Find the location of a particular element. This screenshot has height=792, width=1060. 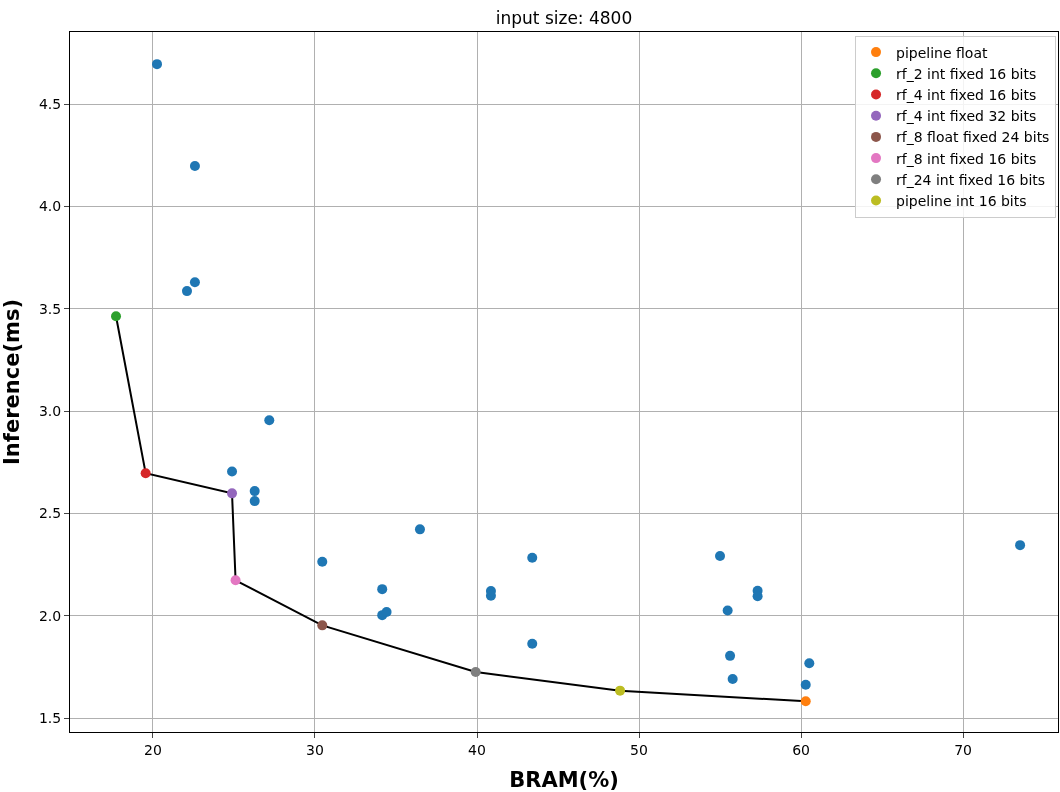

legend-label: rf_4 int fixed 16 bits is located at coordinates (966, 94).